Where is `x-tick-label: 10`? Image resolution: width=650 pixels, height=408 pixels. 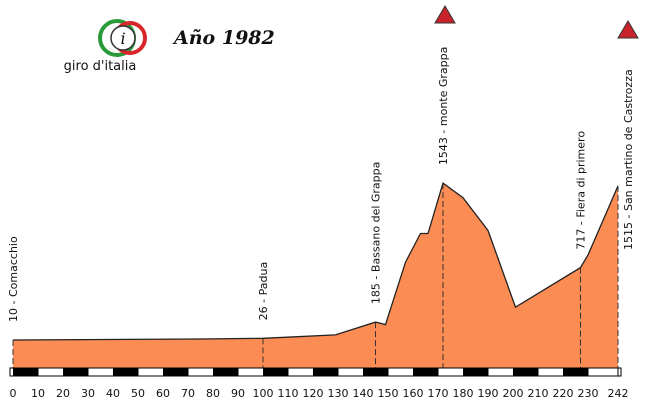 x-tick-label: 10 is located at coordinates (38, 393).